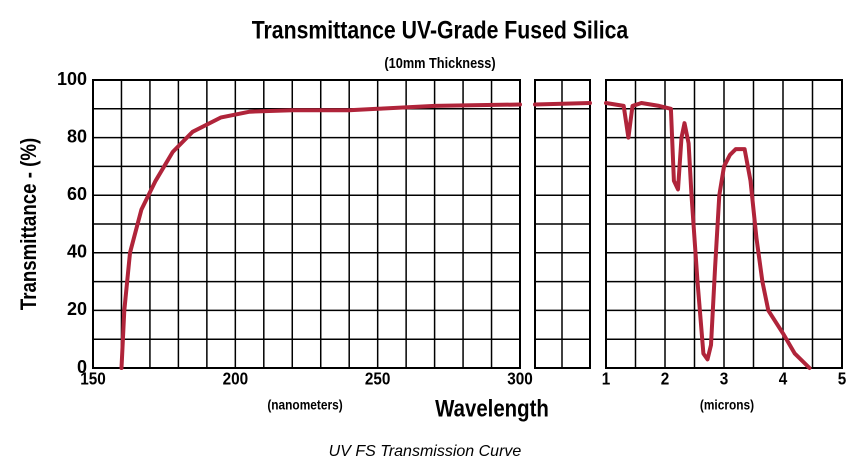 This screenshot has width=850, height=469. Describe the element at coordinates (520, 379) in the screenshot. I see `x-tick-label: 300` at that location.